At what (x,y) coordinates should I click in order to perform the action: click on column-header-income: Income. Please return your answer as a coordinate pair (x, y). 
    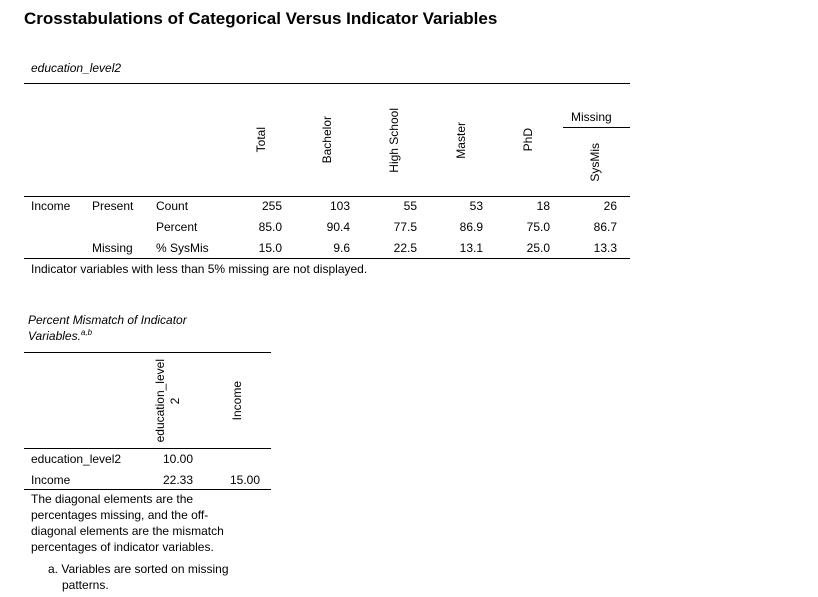
    Looking at the image, I should click on (237, 400).